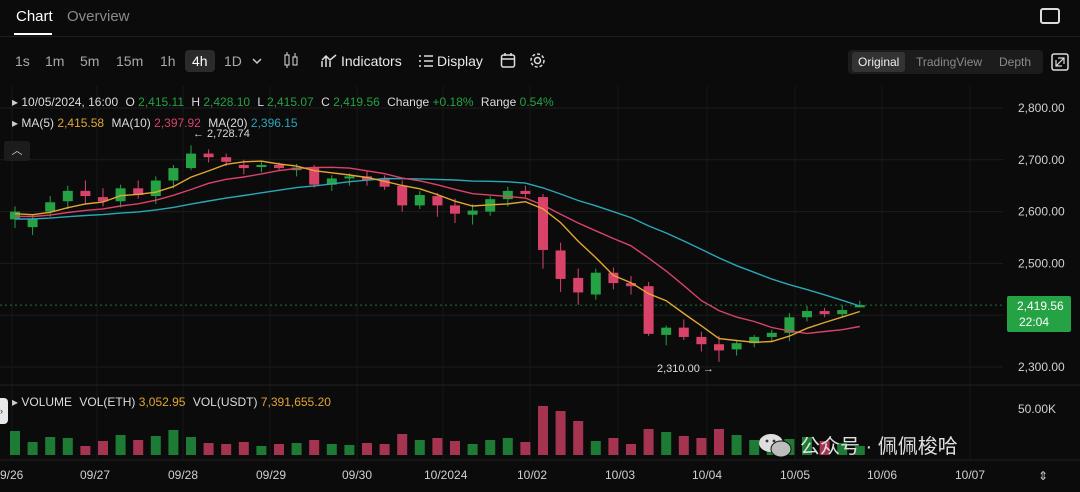  What do you see at coordinates (34, 16) in the screenshot?
I see `tab-chart: Chart` at bounding box center [34, 16].